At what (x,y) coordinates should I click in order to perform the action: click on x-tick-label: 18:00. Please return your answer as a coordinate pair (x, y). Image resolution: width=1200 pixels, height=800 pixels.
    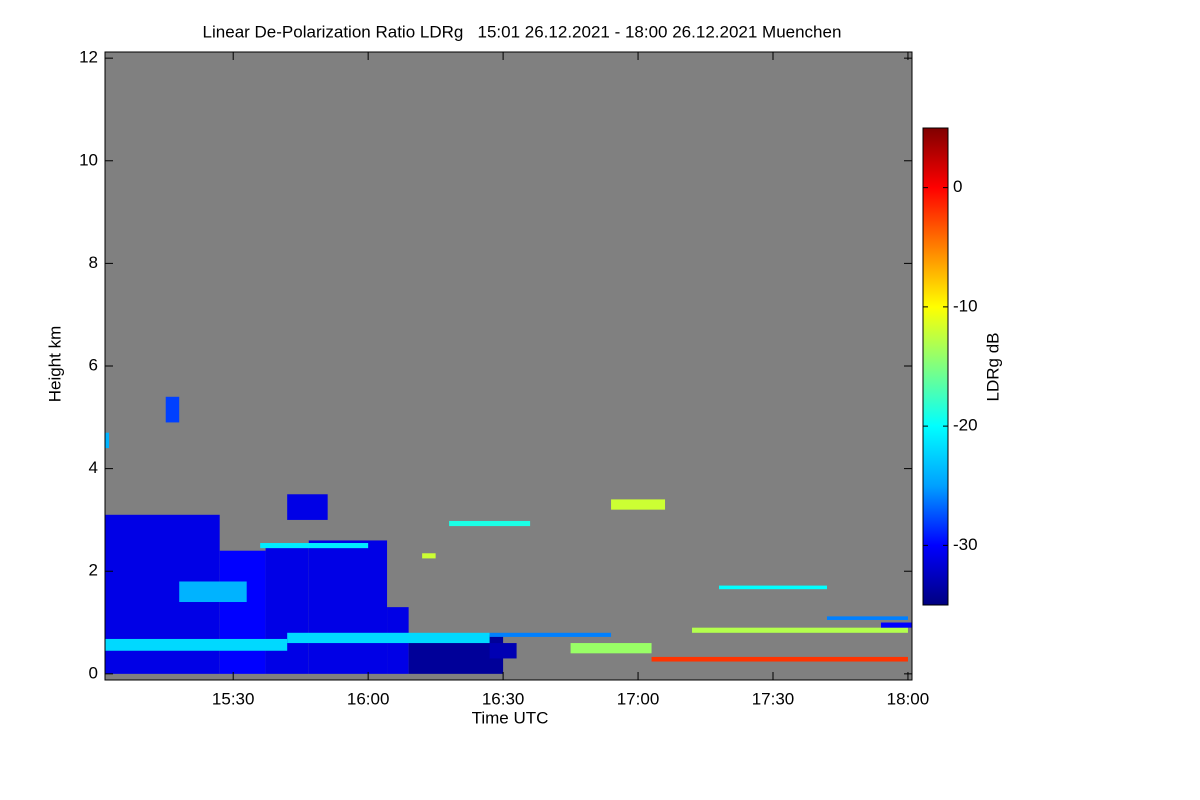
    Looking at the image, I should click on (908, 698).